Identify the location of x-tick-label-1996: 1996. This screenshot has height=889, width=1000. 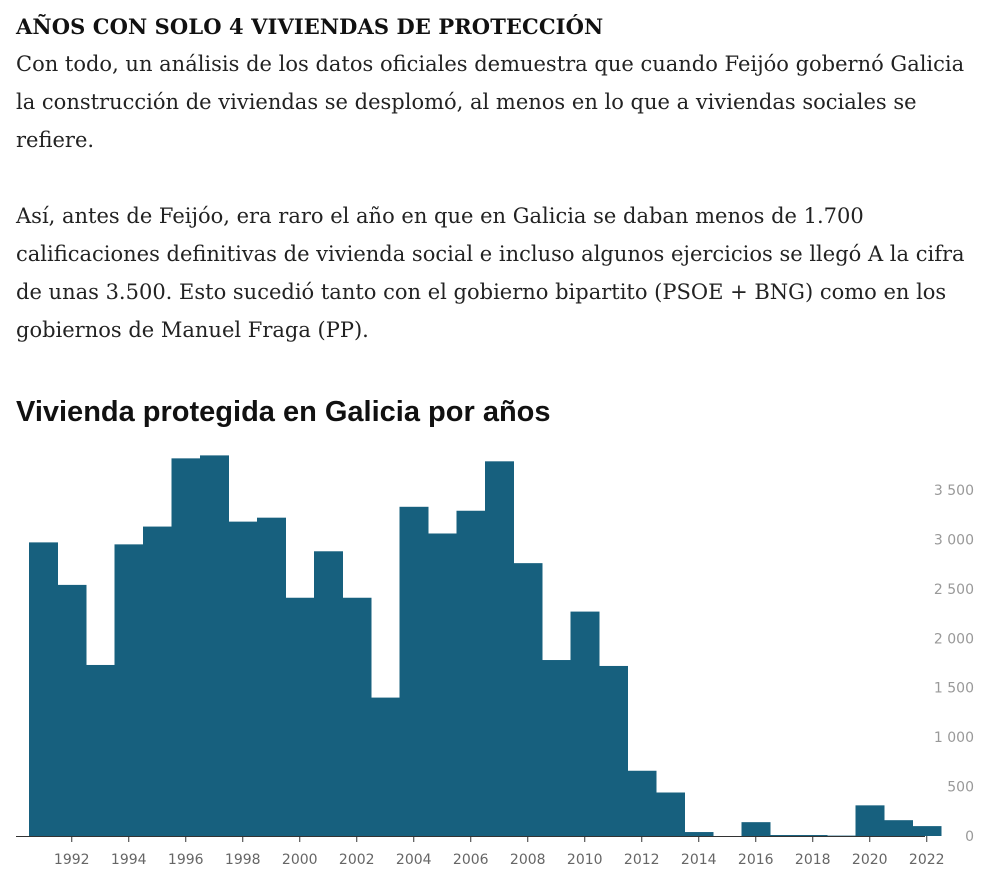
(186, 860).